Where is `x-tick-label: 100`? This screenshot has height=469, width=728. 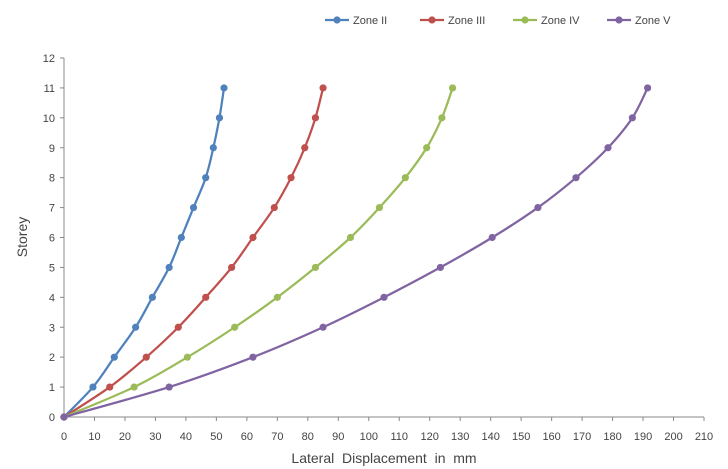
x-tick-label: 100 is located at coordinates (369, 437).